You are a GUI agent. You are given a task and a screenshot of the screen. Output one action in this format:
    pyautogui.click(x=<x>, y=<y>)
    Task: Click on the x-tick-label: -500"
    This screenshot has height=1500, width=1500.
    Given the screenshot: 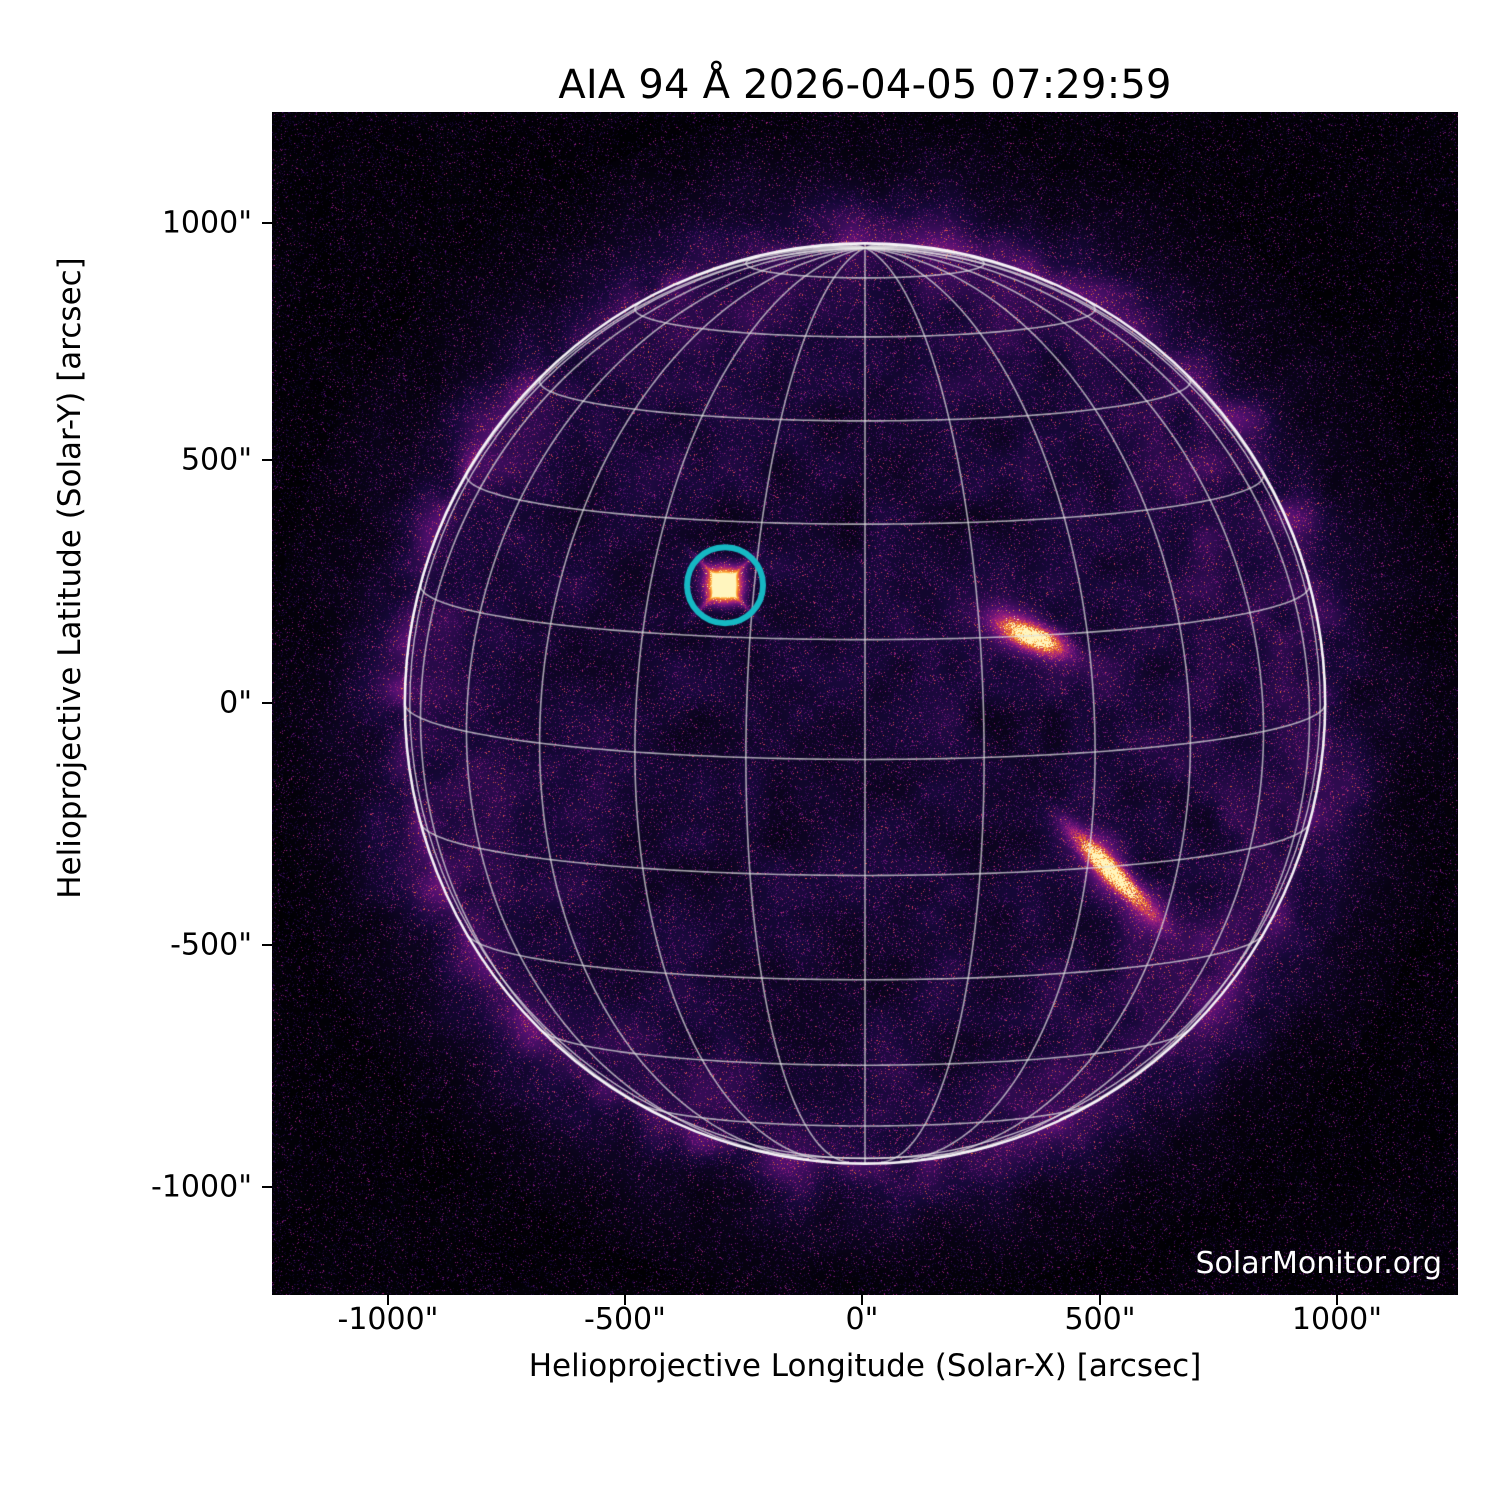 What is the action you would take?
    pyautogui.click(x=625, y=1319)
    